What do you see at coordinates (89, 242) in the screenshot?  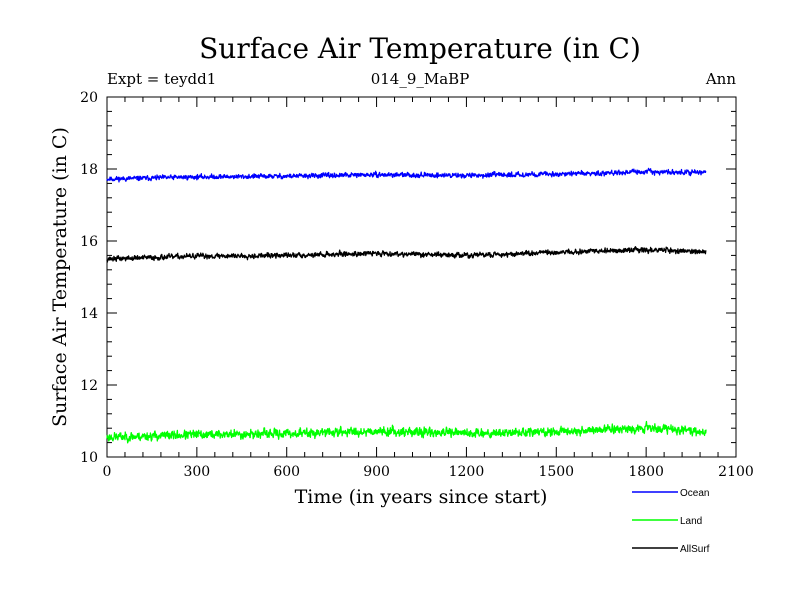 I see `y-tick-label: 16` at bounding box center [89, 242].